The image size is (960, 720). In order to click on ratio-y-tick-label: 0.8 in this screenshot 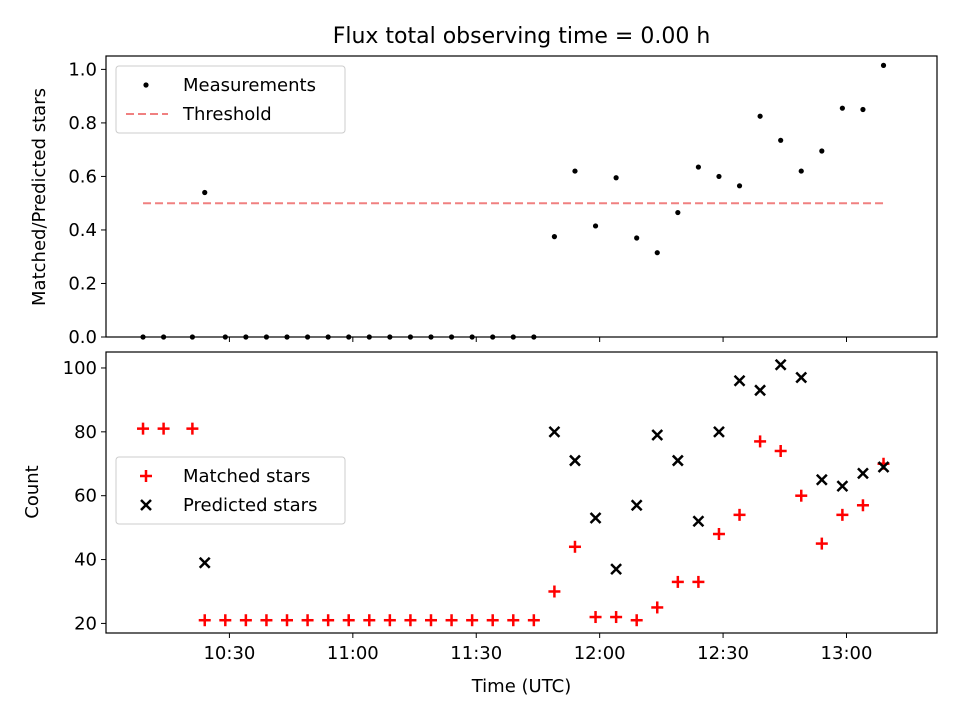, I will do `click(82, 123)`.